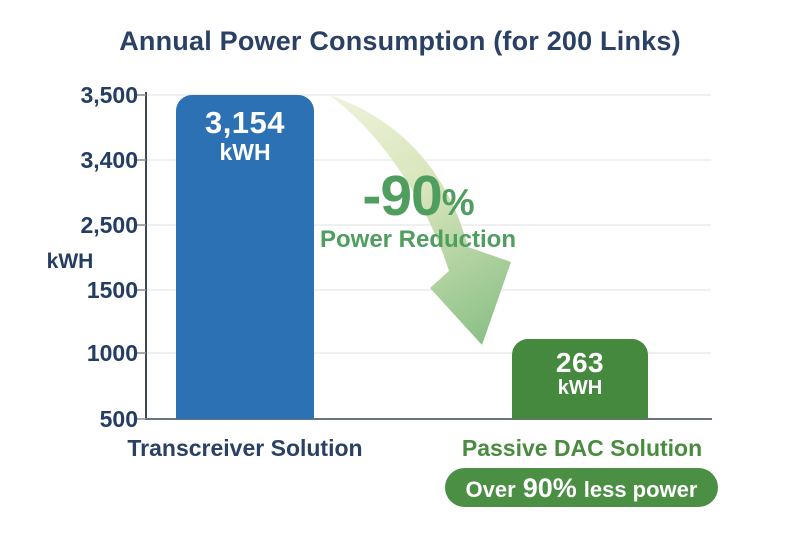 The height and width of the screenshot is (533, 800). What do you see at coordinates (245, 257) in the screenshot?
I see `bar-transceiver: 3,154 kWH` at bounding box center [245, 257].